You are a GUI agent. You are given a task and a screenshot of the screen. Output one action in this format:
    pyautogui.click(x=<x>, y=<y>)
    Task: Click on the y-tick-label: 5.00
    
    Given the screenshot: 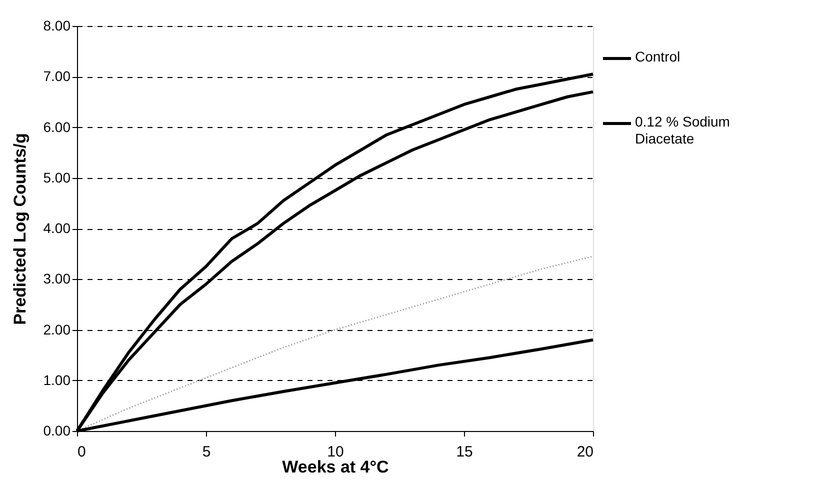 What is the action you would take?
    pyautogui.click(x=57, y=177)
    